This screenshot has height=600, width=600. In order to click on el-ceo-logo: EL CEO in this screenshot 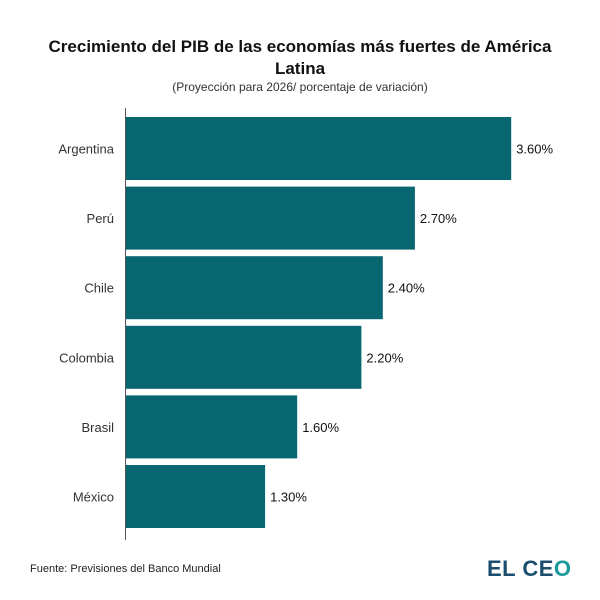, I will do `click(529, 568)`.